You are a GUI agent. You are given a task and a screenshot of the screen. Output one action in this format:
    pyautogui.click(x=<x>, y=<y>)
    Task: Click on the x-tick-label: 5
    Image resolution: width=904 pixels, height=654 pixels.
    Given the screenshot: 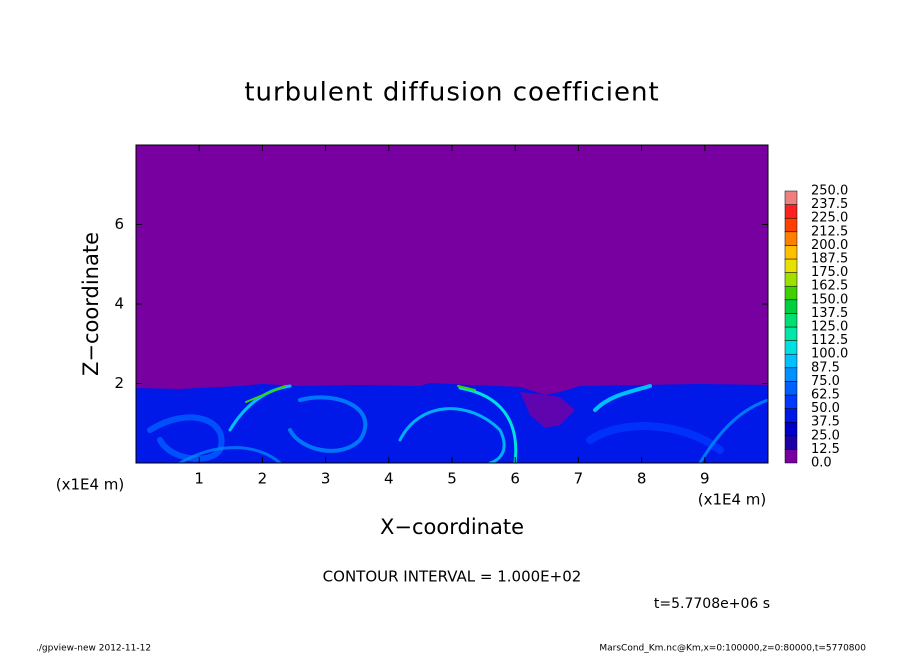 What is the action you would take?
    pyautogui.click(x=452, y=479)
    